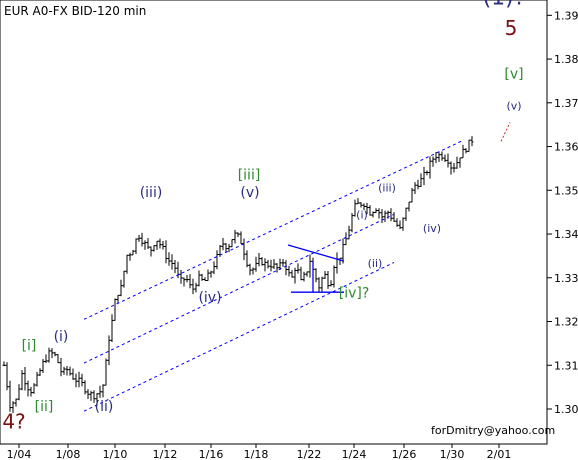 The image size is (578, 460). Describe the element at coordinates (505, 132) in the screenshot. I see `projection-line` at that location.